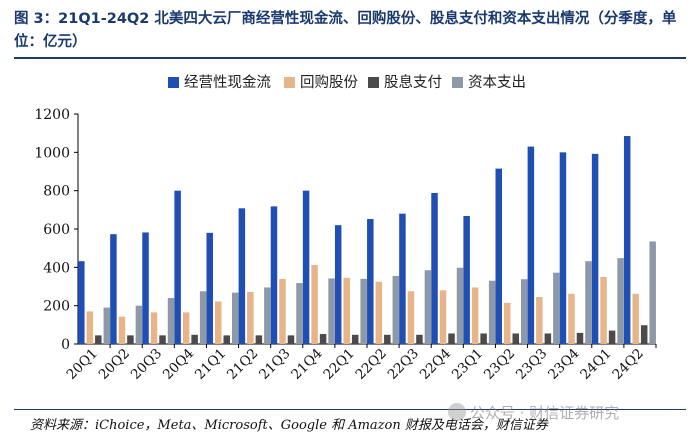 Image resolution: width=700 pixels, height=445 pixels. What do you see at coordinates (371, 364) in the screenshot?
I see `x-tick-label: 22Q2` at bounding box center [371, 364].